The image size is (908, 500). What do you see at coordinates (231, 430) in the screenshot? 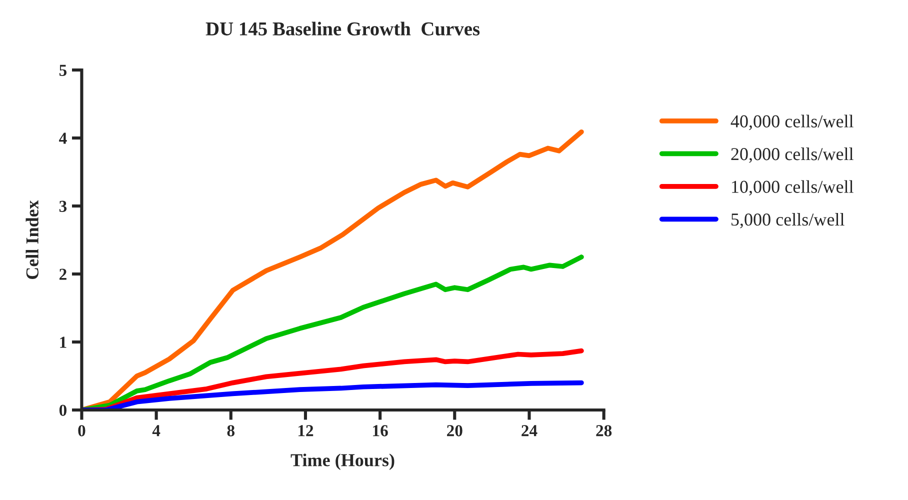
I see `x-tick-label: 8` at bounding box center [231, 430].